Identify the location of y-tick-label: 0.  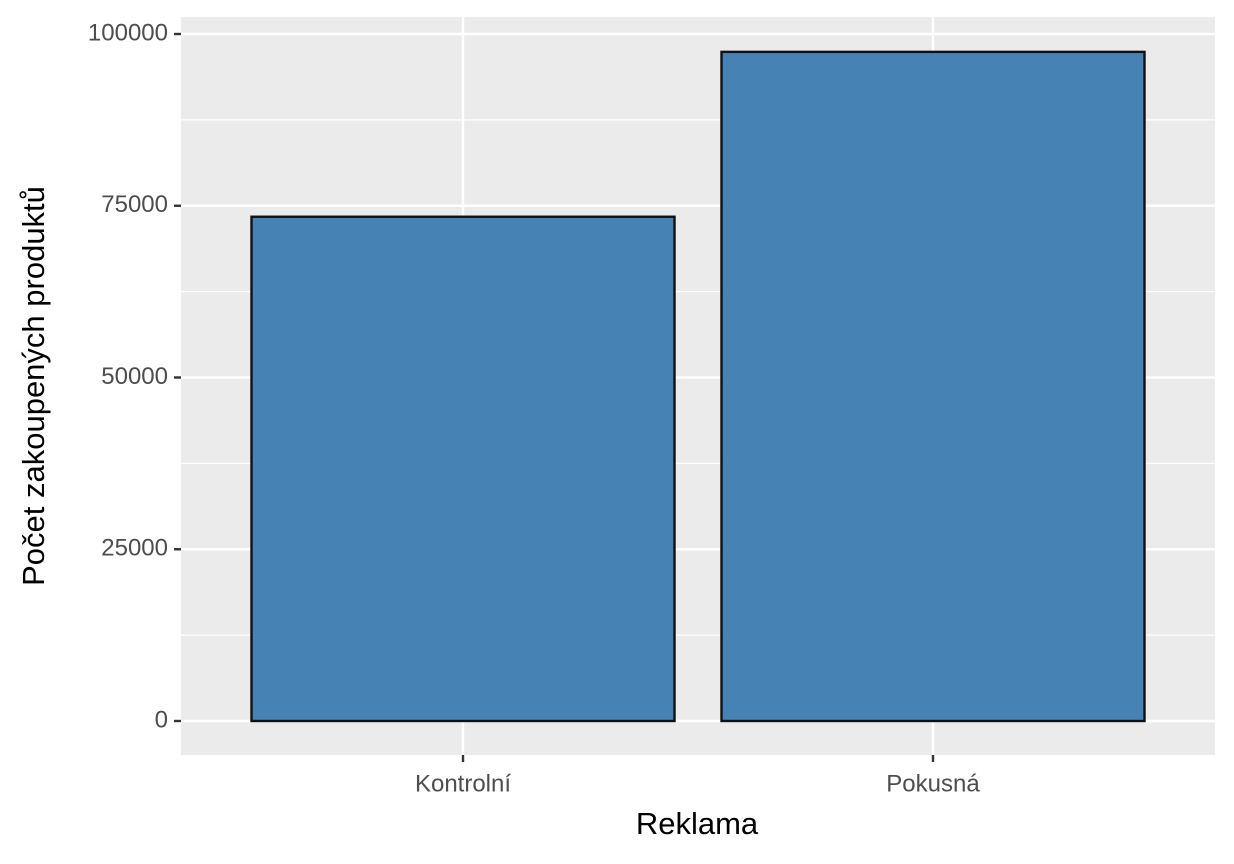
(161, 719).